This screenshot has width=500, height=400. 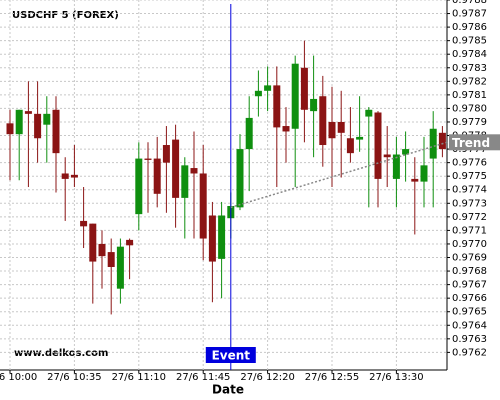 I want to click on y-tick-label: 0.9770, so click(x=469, y=244).